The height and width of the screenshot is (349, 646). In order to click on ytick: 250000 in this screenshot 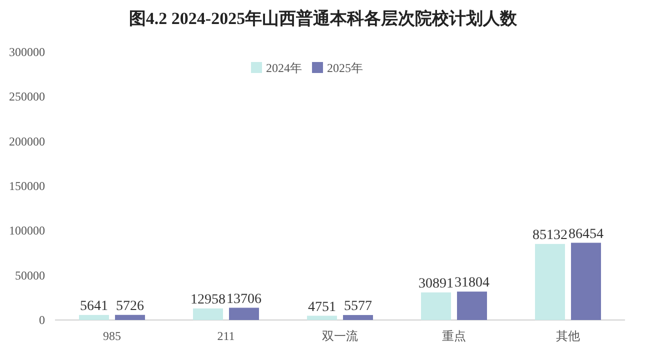, I will do `click(27, 97)`.